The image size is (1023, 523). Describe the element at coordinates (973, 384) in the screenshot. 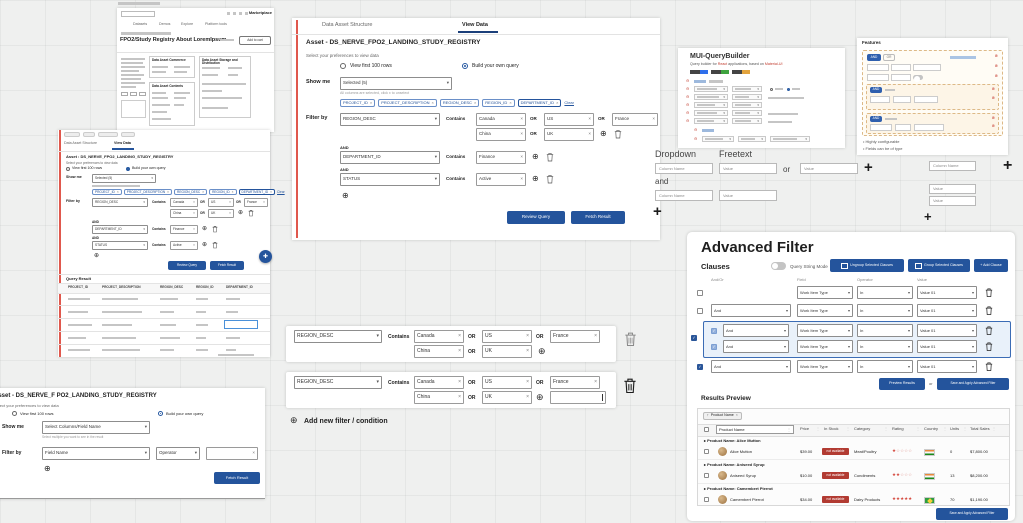

I see `save-apply-filter-button: Save and Apply Advanced Filter` at that location.